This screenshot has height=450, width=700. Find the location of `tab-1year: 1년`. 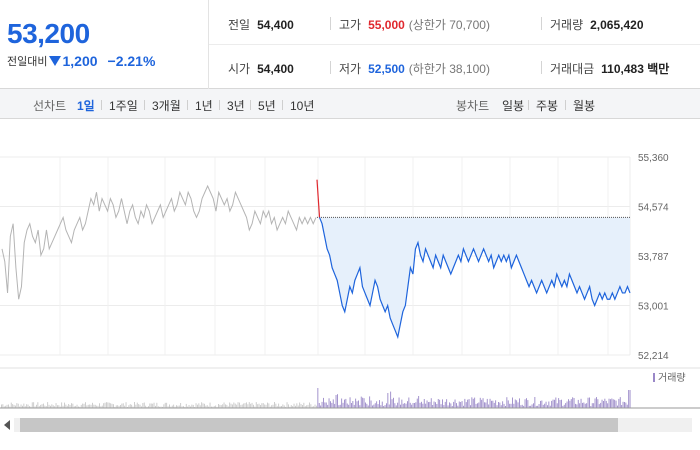

tab-1year: 1년 is located at coordinates (204, 106).